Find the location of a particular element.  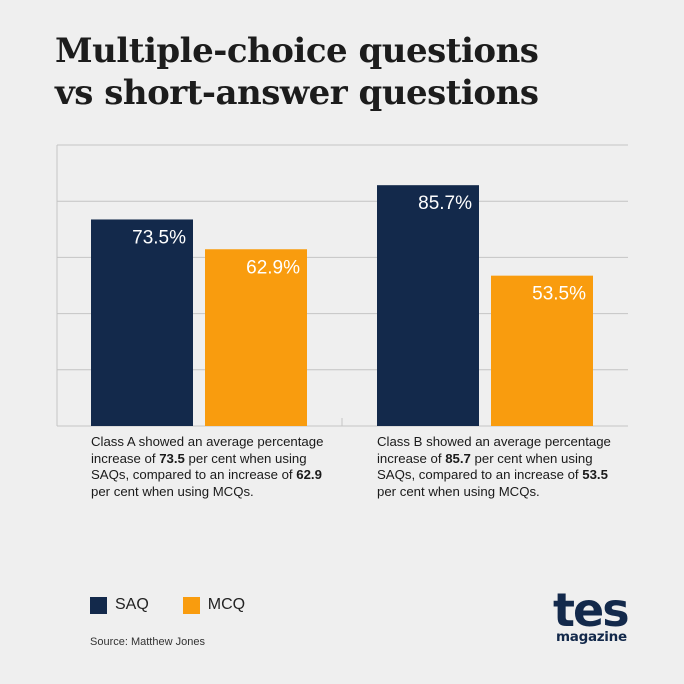

tes-logo: tes magazine is located at coordinates (593, 614).